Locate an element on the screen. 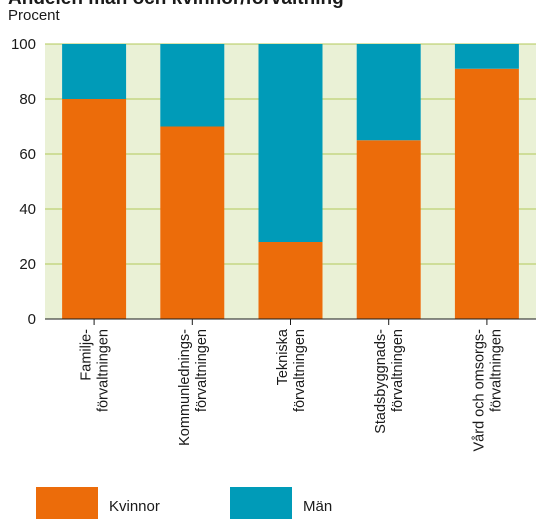 The image size is (550, 519). x-category-label: Stadsbyggnads-förvaltningen is located at coordinates (389, 381).